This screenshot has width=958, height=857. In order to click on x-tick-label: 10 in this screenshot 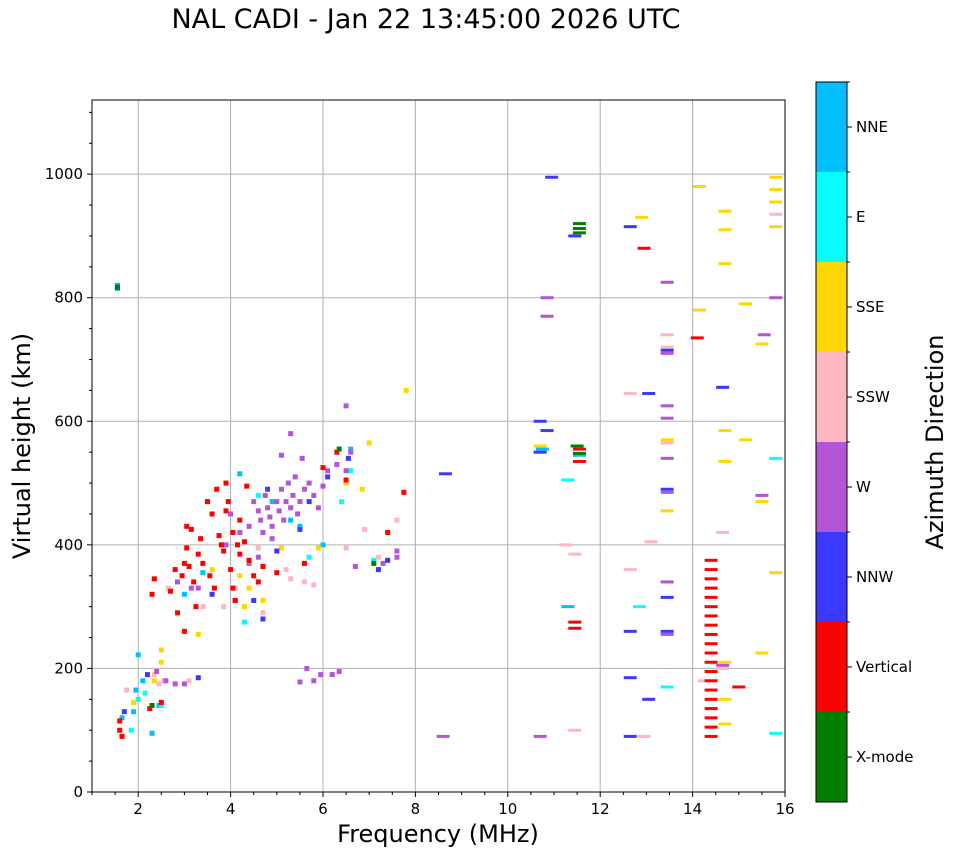, I will do `click(507, 809)`.